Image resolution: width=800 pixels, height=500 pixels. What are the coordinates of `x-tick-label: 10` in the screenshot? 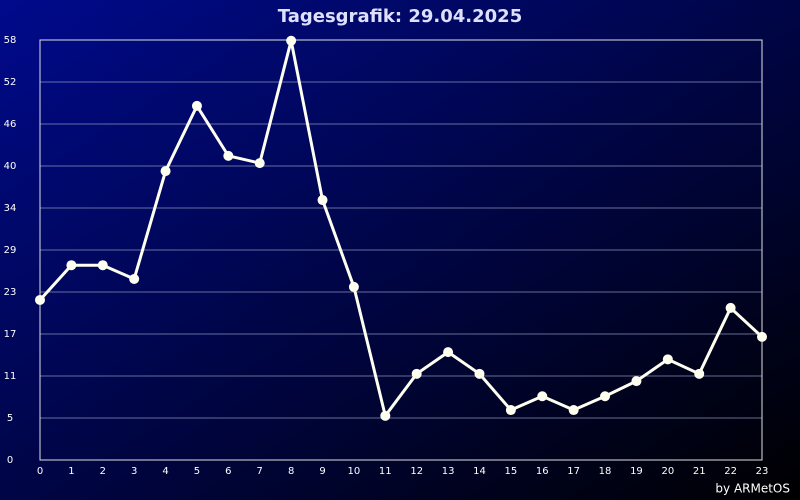 It's located at (354, 471).